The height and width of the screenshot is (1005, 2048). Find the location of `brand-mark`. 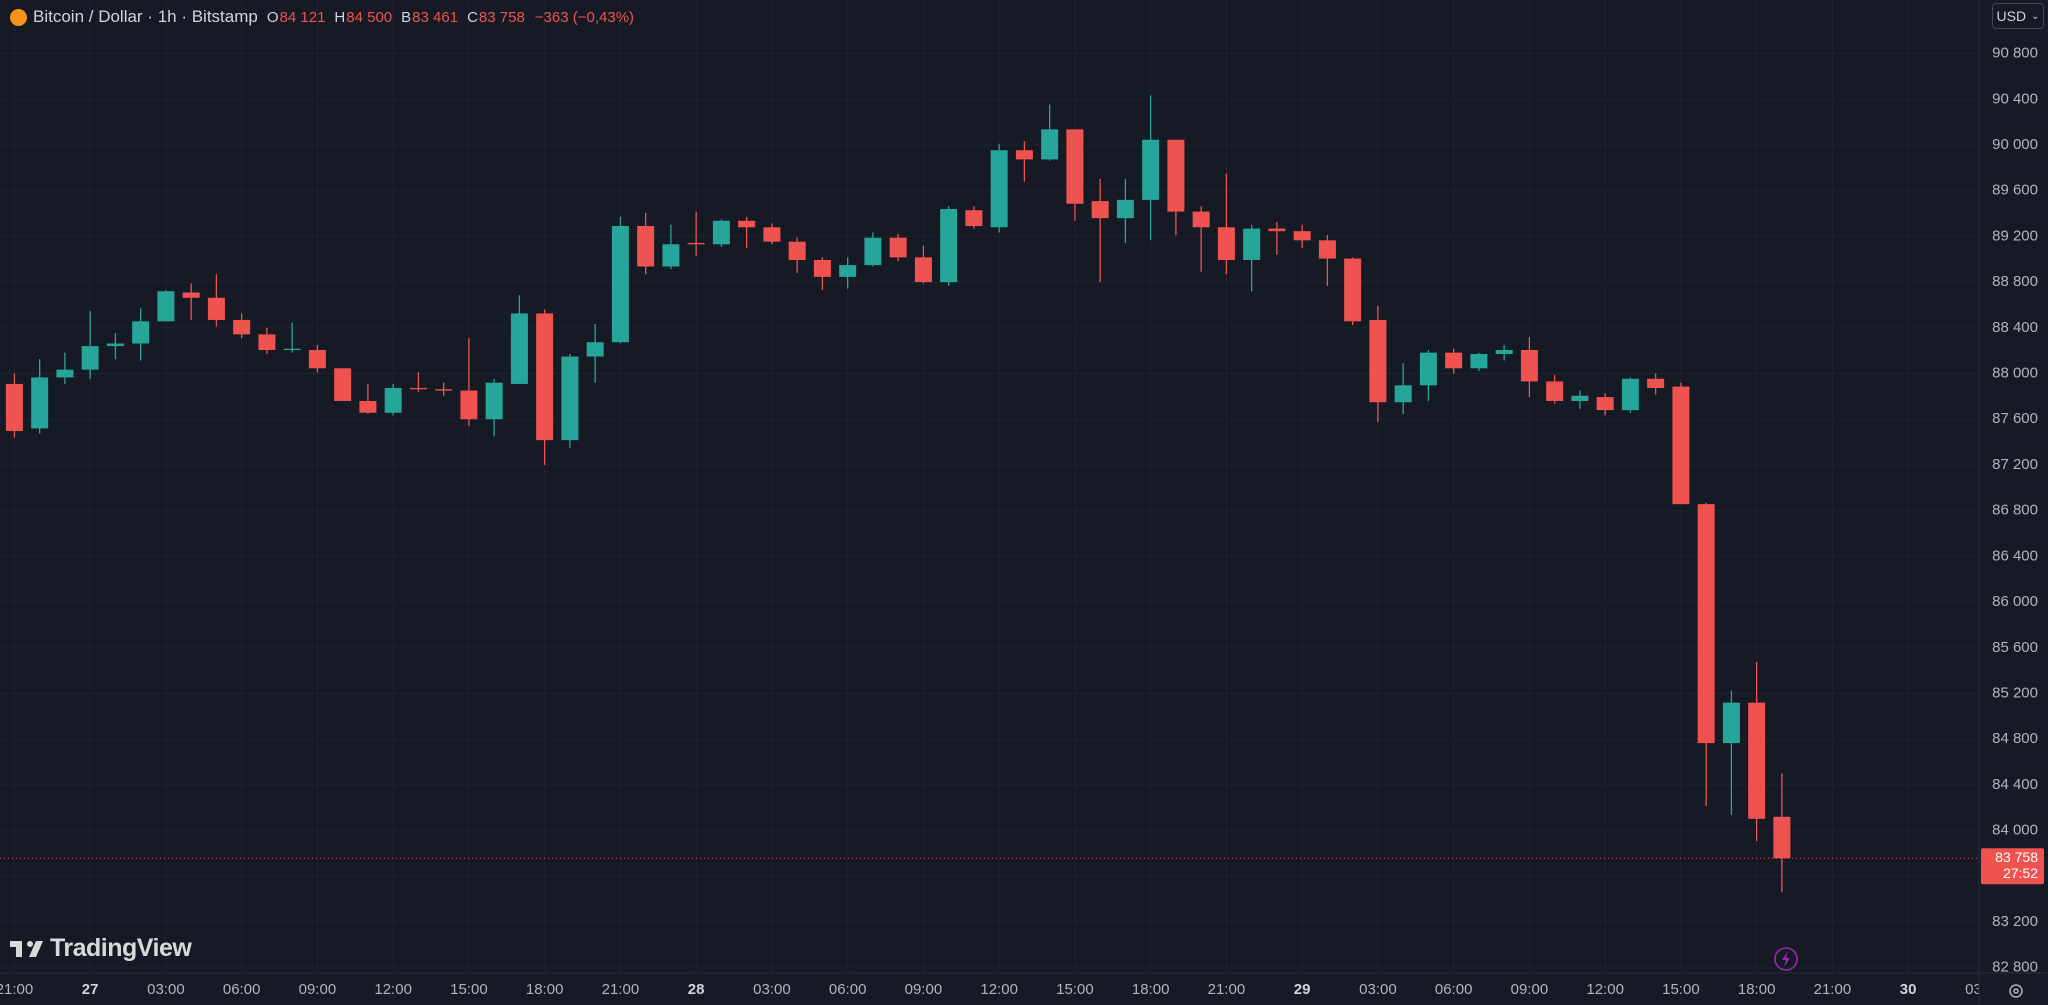

brand-mark is located at coordinates (26, 948).